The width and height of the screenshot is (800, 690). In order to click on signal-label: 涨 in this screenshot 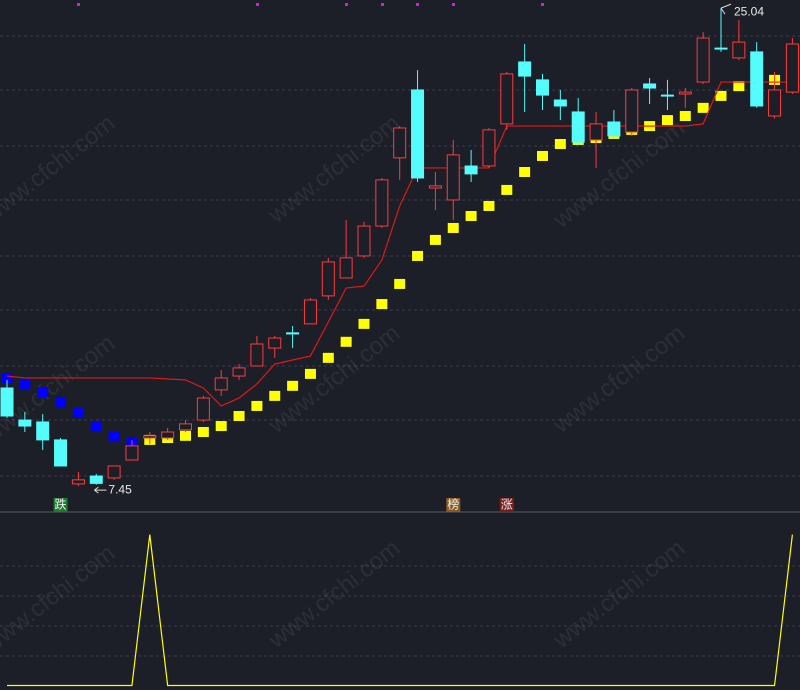, I will do `click(507, 504)`.